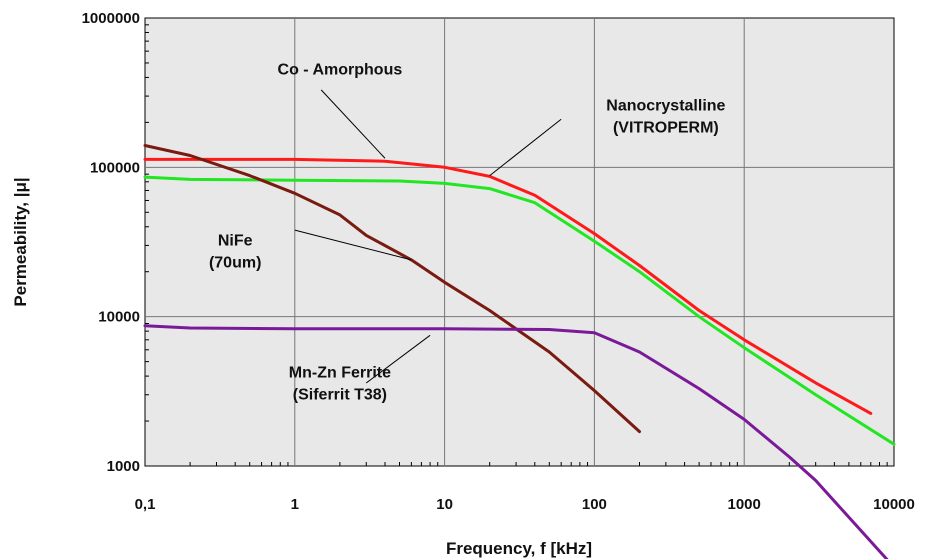 This screenshot has width=925, height=559. Describe the element at coordinates (145, 504) in the screenshot. I see `x-tick-label: 0,1` at that location.